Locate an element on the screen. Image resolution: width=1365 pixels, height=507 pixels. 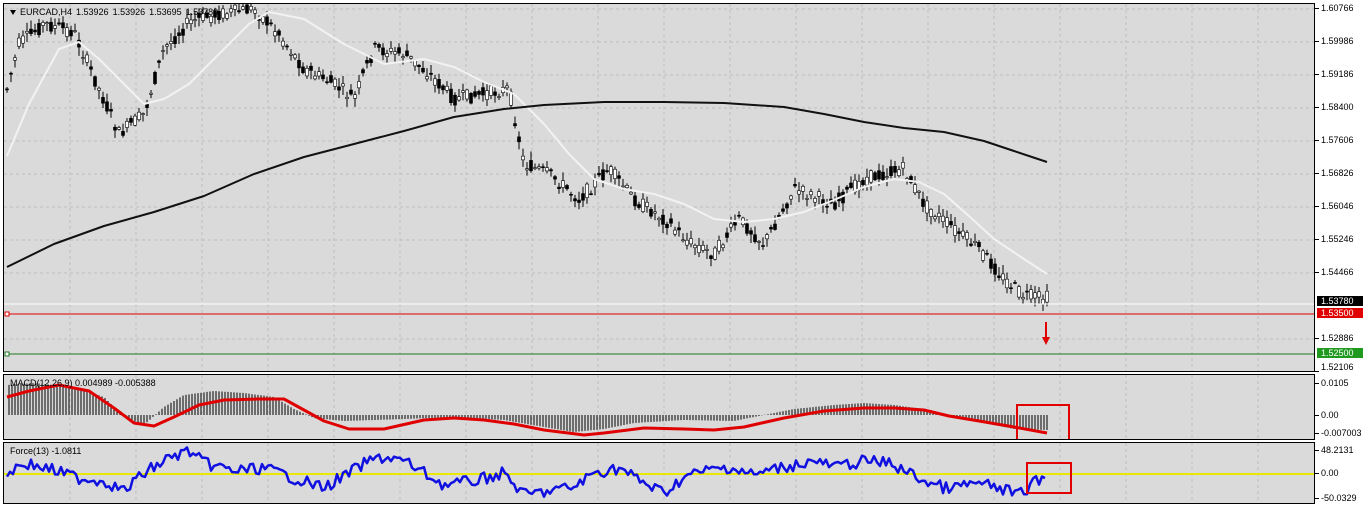
price-tick: 1.52106 is located at coordinates (1337, 367).